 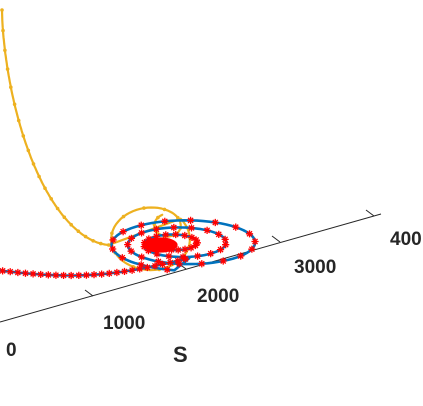 I want to click on tick-label-4000: 400, so click(x=406, y=239).